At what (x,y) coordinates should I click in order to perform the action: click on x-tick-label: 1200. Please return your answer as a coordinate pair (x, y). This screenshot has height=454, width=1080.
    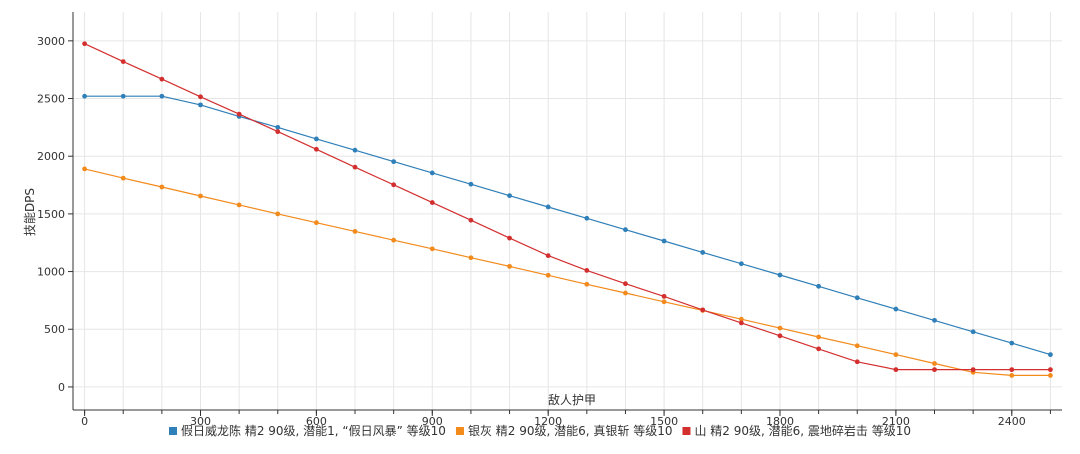
    Looking at the image, I should click on (548, 421).